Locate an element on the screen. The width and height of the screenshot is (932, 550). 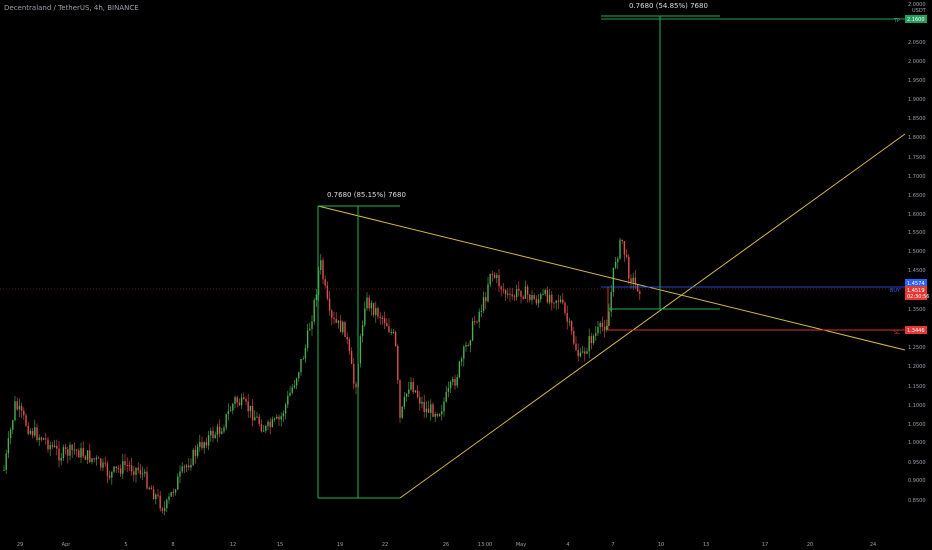
time-tick-label: 24 is located at coordinates (873, 545).